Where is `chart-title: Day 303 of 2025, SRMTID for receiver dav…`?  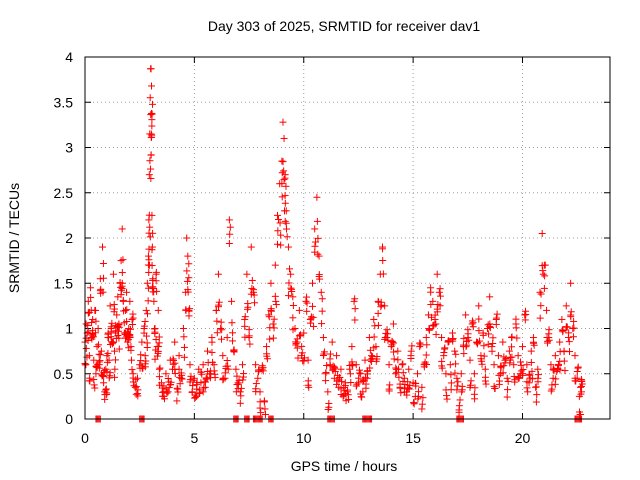
chart-title: Day 303 of 2025, SRMTID for receiver dav… is located at coordinates (344, 26).